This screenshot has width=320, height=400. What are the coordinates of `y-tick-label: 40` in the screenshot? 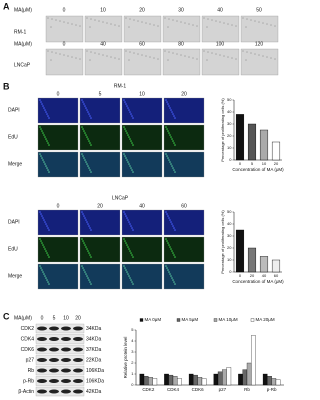 It's located at (229, 111).